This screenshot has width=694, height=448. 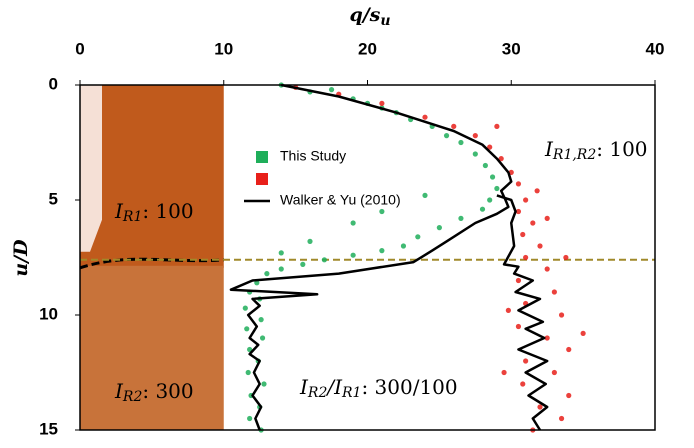 I want to click on y-tick-label: 0, so click(x=53, y=83).